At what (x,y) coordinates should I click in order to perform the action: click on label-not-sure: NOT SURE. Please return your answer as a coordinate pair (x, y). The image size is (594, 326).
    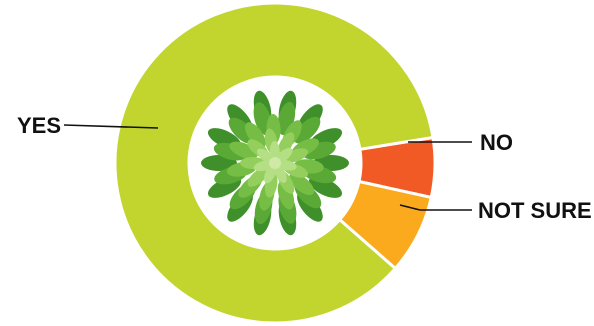
    Looking at the image, I should click on (535, 210).